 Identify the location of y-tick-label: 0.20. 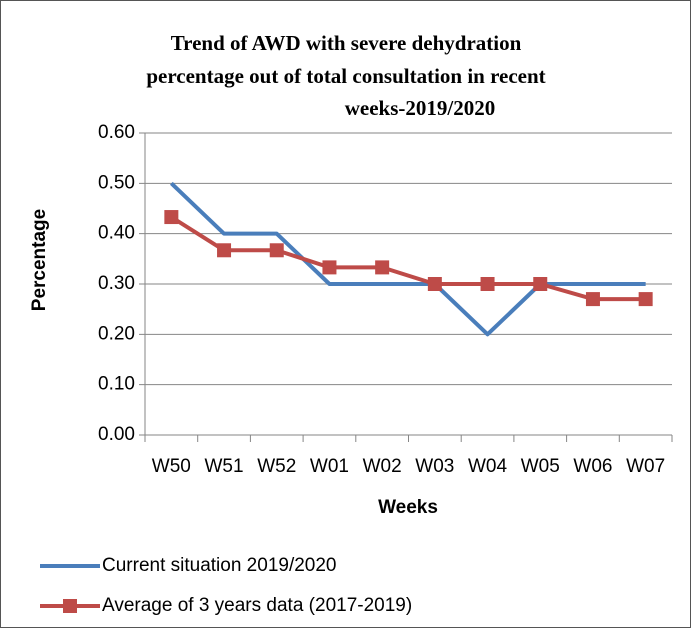
(116, 333).